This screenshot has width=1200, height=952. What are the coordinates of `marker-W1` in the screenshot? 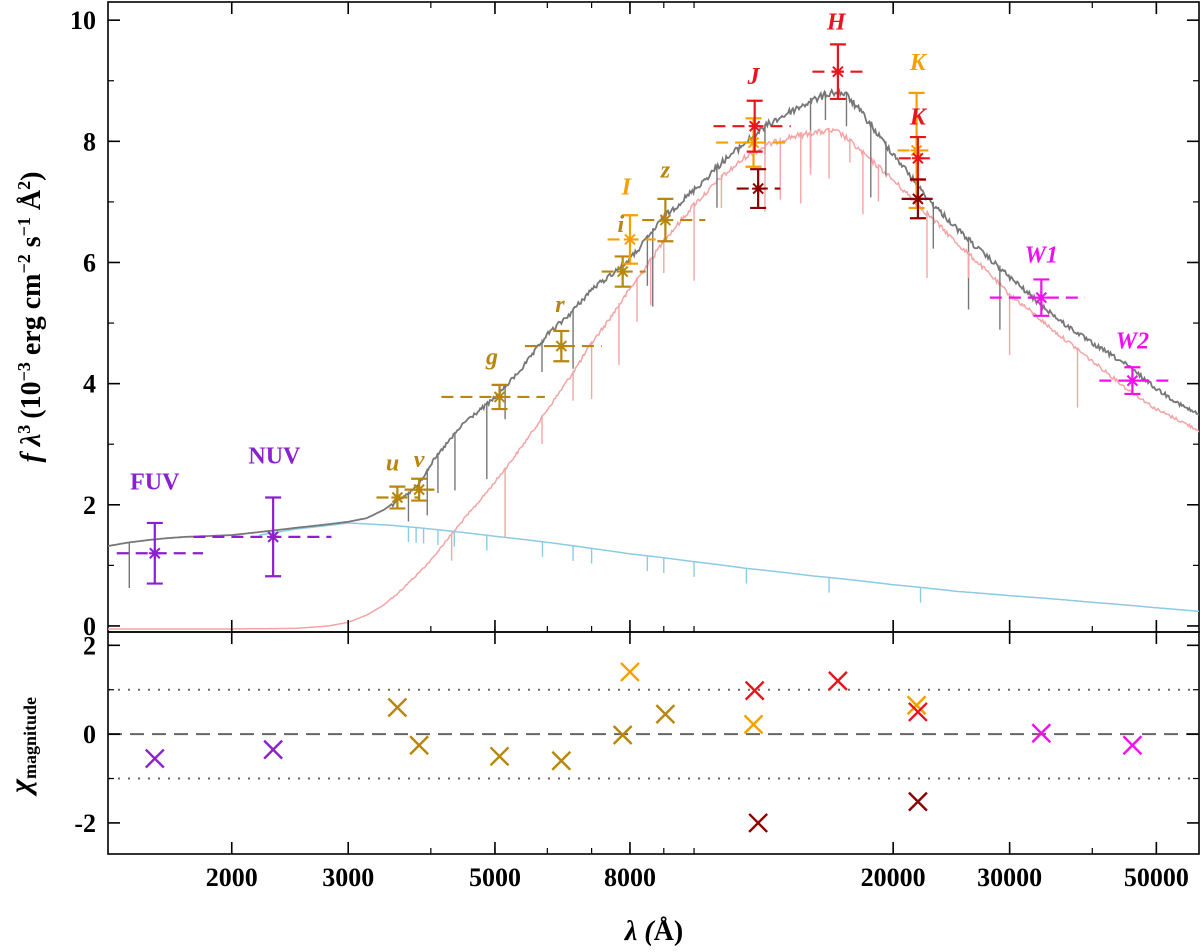 It's located at (1041, 297).